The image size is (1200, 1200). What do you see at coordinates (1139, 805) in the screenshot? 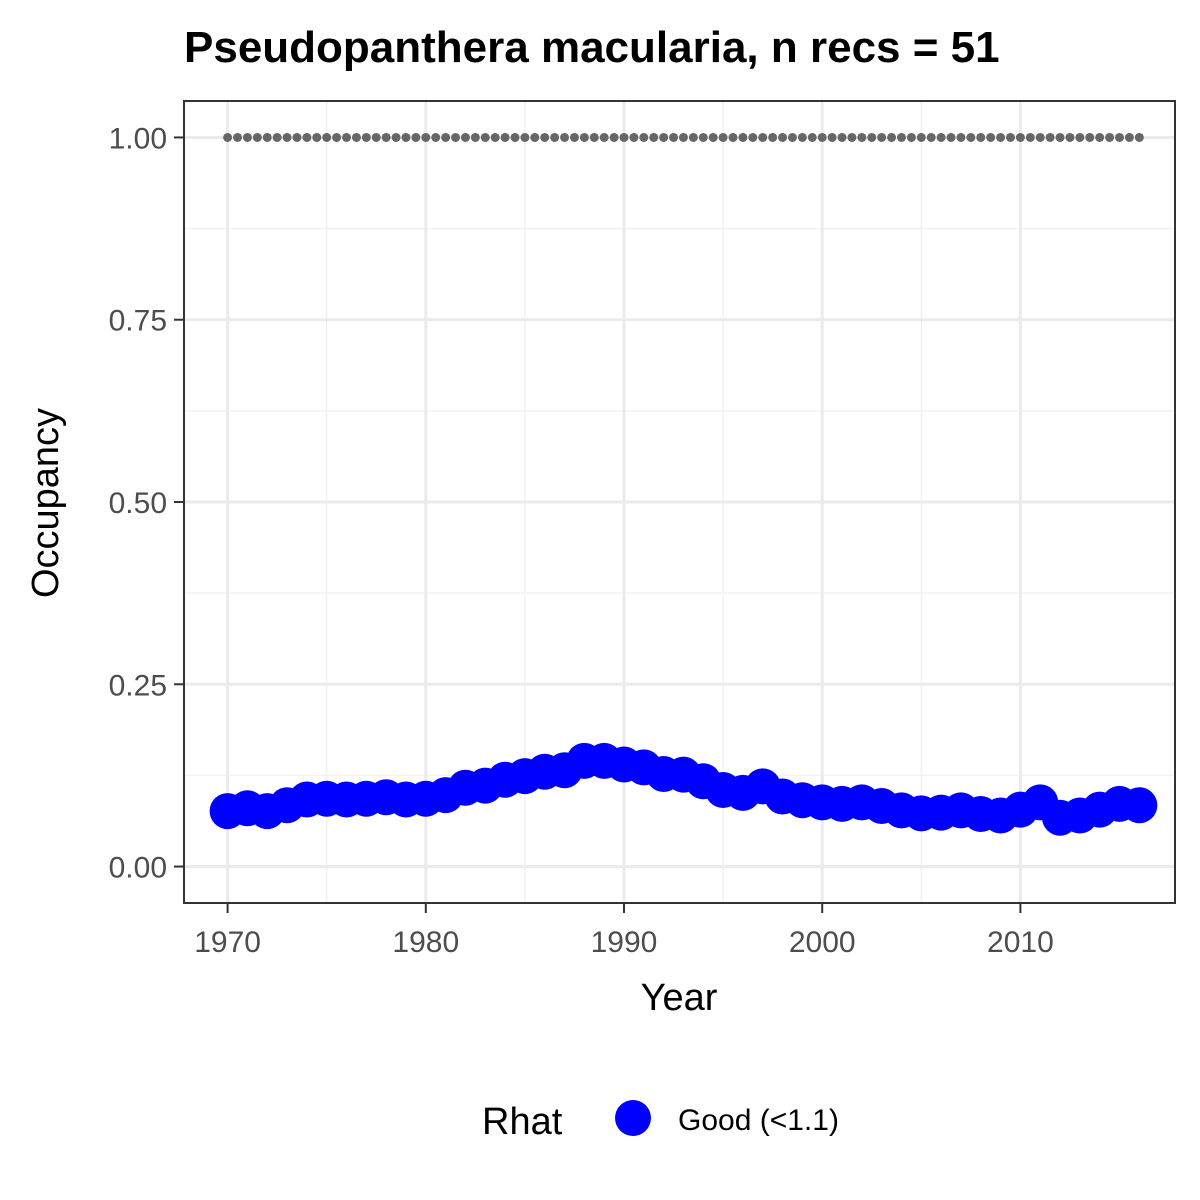
I see `occupancy-point` at bounding box center [1139, 805].